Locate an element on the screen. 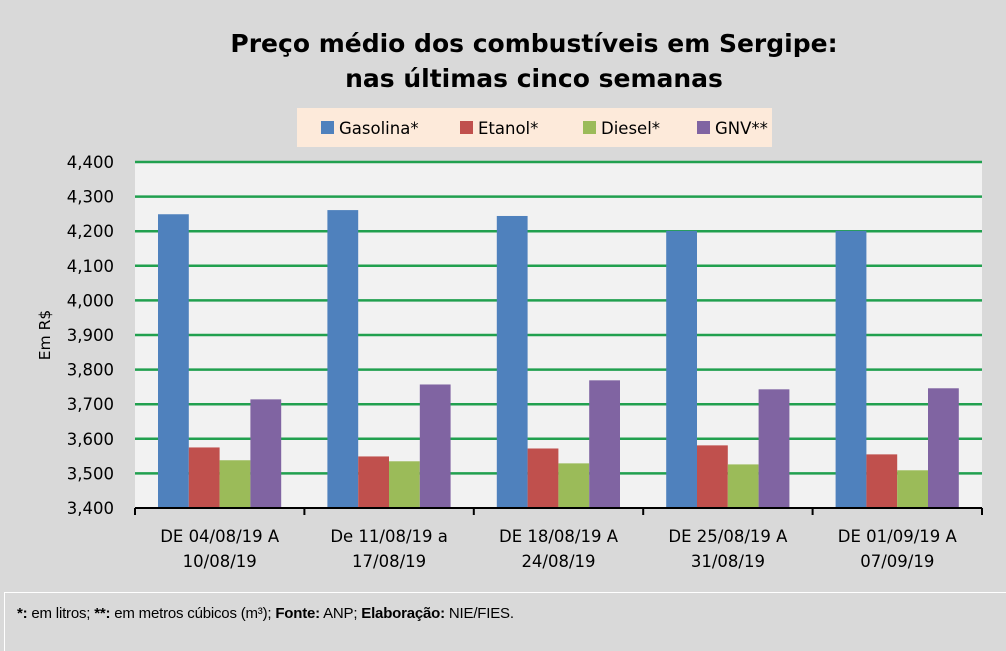 The height and width of the screenshot is (651, 1006). x-tick-label: 31/08/19 is located at coordinates (728, 561).